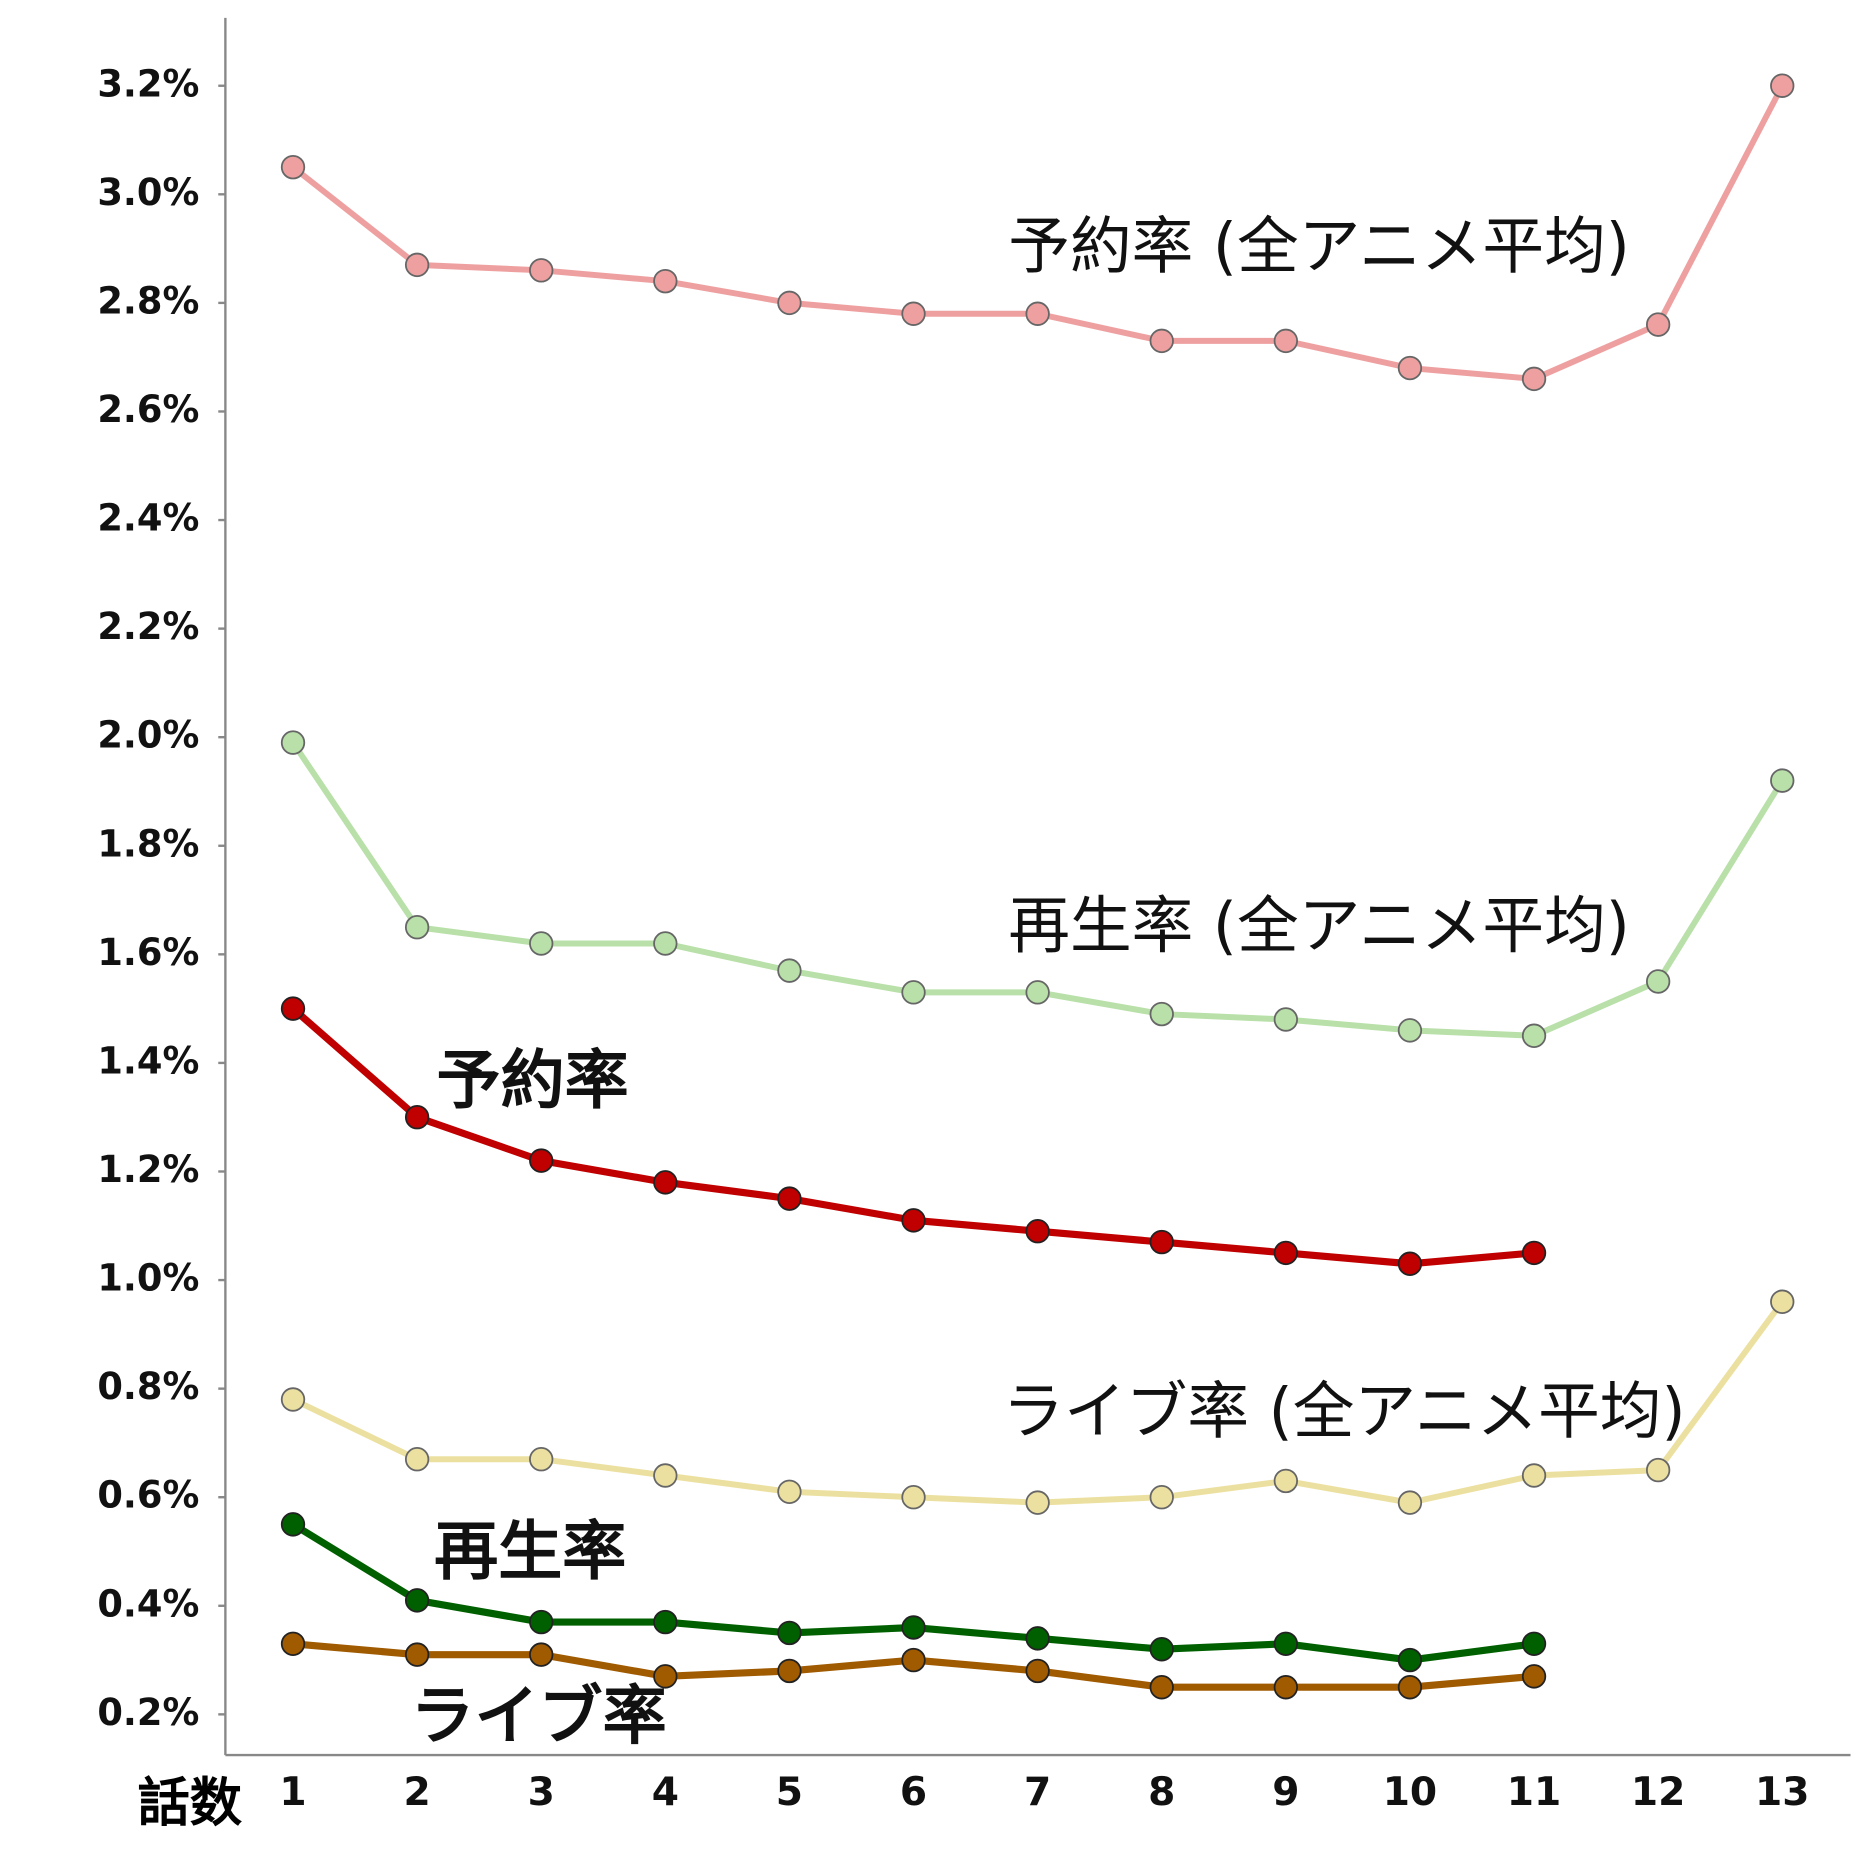  What do you see at coordinates (148, 1495) in the screenshot?
I see `y-tick-label: 0.6%` at bounding box center [148, 1495].